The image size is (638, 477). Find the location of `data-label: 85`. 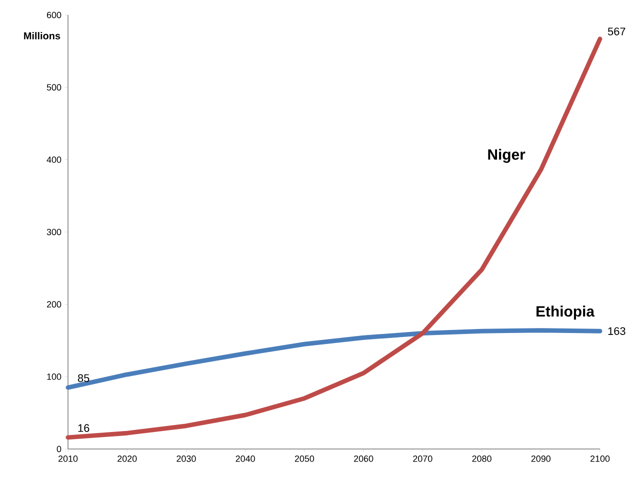

data-label: 85 is located at coordinates (84, 378).